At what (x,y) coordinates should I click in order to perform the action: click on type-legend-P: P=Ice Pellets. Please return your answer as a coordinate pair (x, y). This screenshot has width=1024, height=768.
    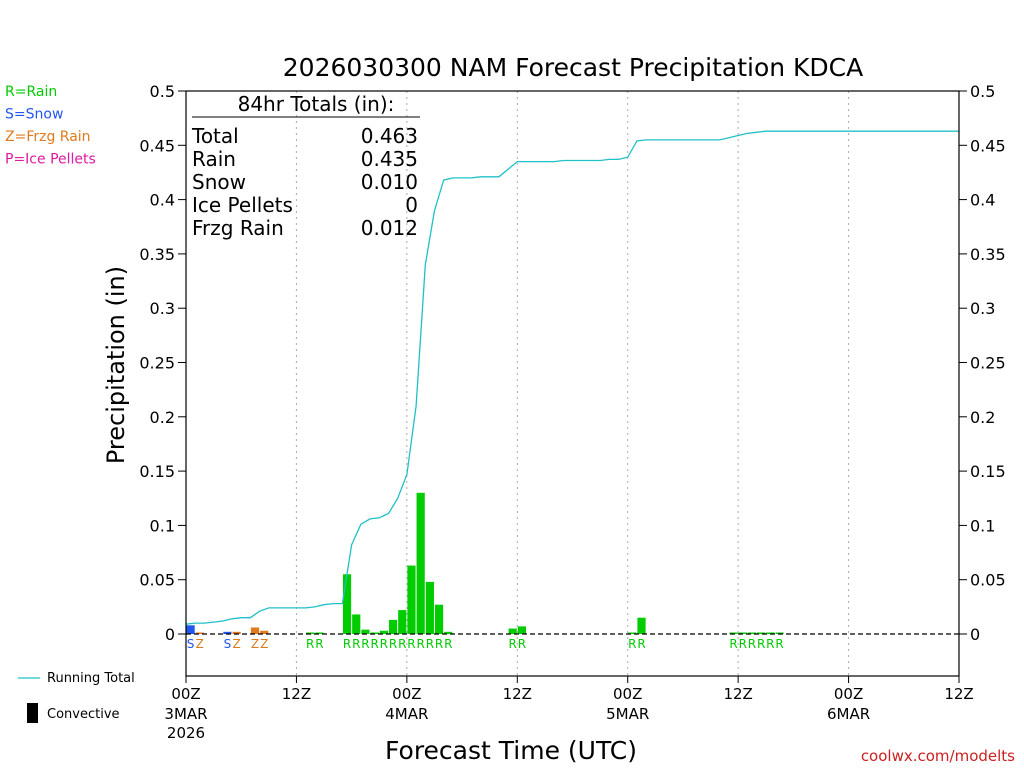
    Looking at the image, I should click on (50, 160).